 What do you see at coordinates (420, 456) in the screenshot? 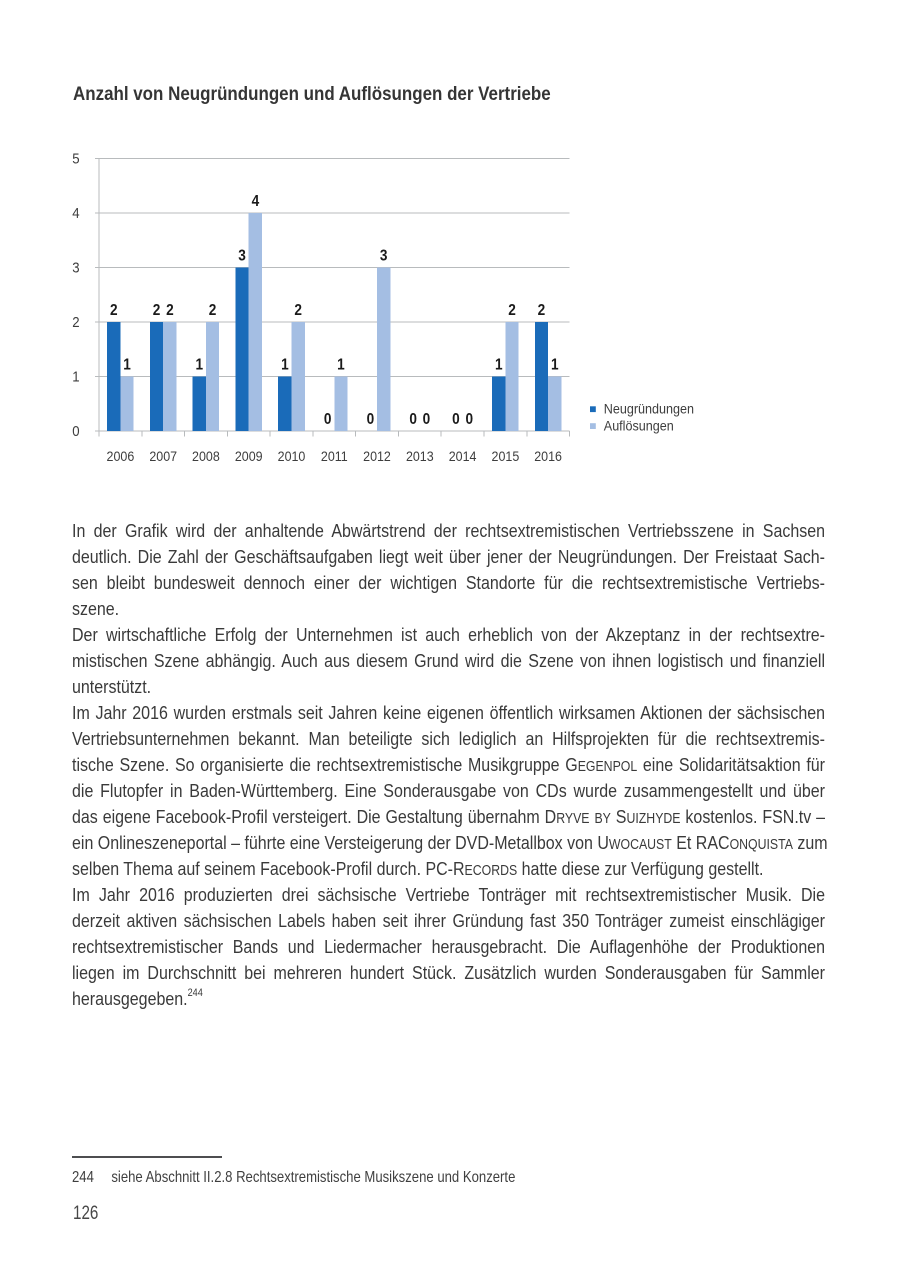
I see `svg-text: 2013` at bounding box center [420, 456].